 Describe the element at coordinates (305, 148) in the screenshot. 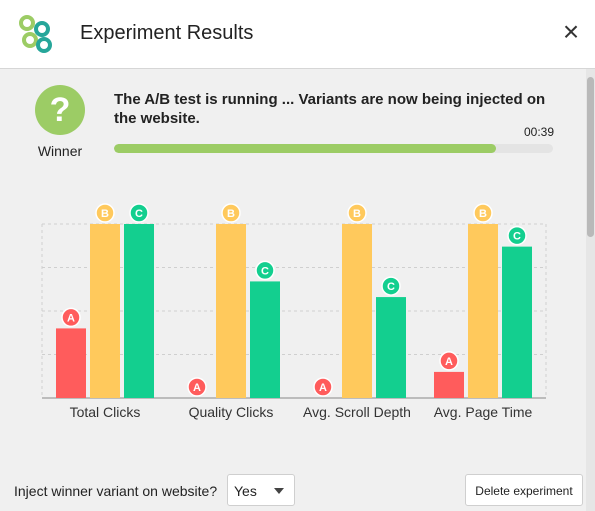

I see `progress-bar-fill` at that location.